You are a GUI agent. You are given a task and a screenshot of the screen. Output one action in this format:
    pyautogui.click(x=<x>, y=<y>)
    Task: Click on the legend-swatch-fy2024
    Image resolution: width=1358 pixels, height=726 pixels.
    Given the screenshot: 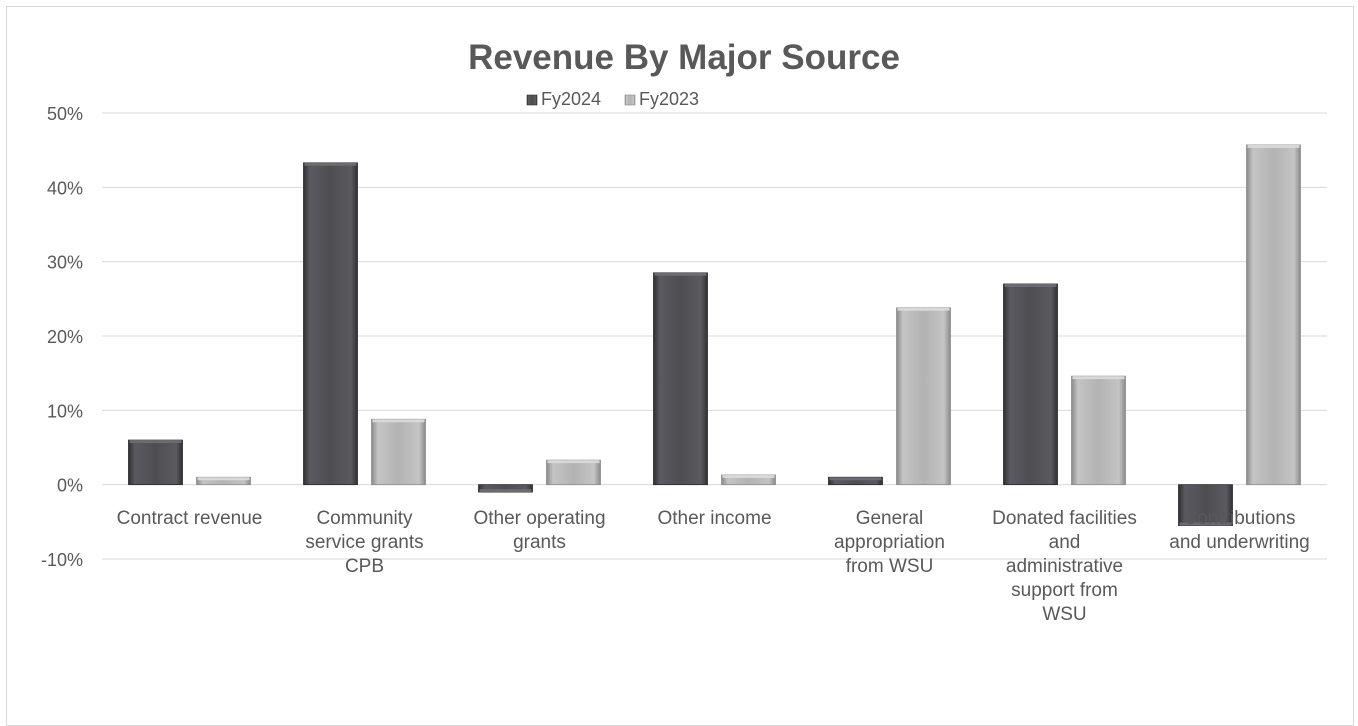 What is the action you would take?
    pyautogui.click(x=532, y=100)
    